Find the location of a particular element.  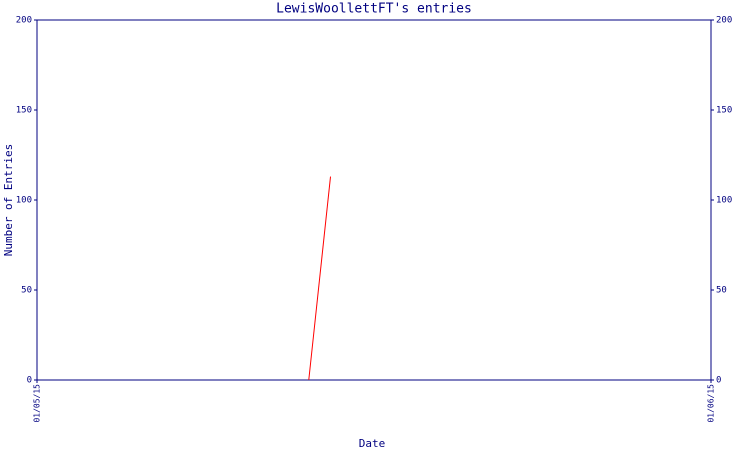

y-tick-label: 0 is located at coordinates (29, 381).